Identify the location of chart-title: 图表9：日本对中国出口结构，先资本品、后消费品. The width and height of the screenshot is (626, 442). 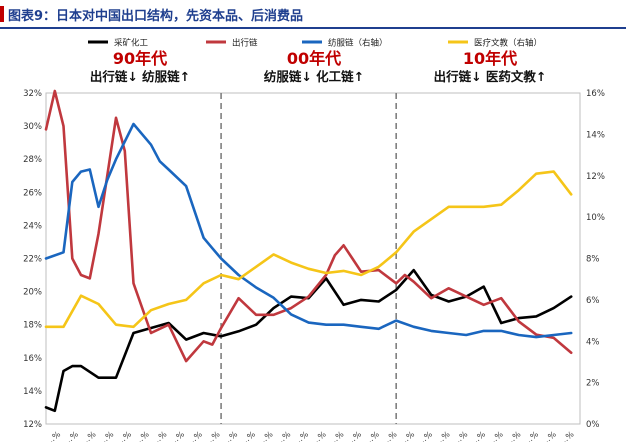
(156, 16).